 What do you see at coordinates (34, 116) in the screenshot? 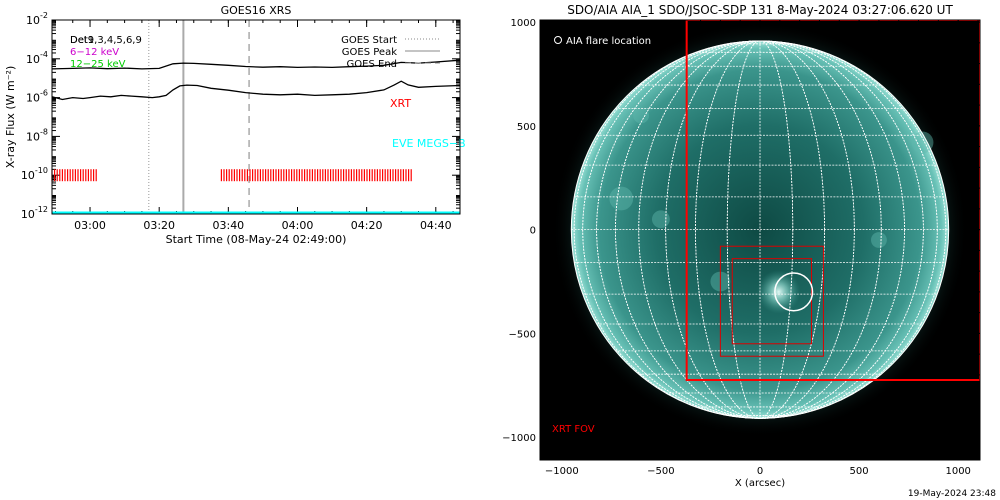
I see `goes-y-tick-labels: 10⁻¹² 10⁻¹⁰ 10⁻⁸ 10⁻⁶ 10⁻⁴ 10⁻²` at bounding box center [34, 116].